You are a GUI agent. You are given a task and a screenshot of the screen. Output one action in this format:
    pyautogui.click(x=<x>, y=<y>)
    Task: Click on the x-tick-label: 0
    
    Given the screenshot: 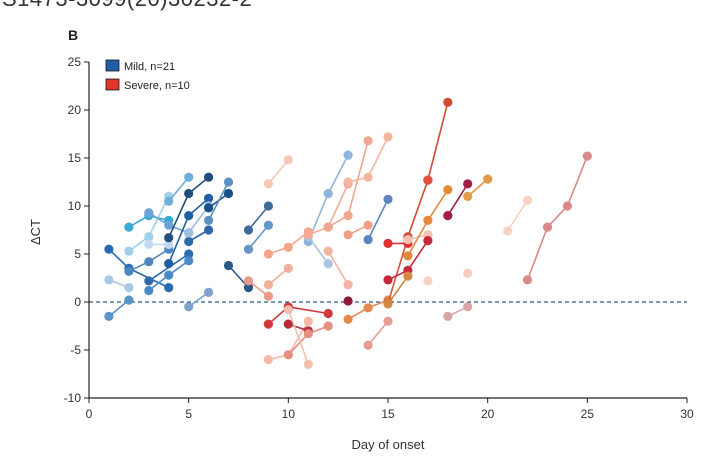 What is the action you would take?
    pyautogui.click(x=89, y=414)
    